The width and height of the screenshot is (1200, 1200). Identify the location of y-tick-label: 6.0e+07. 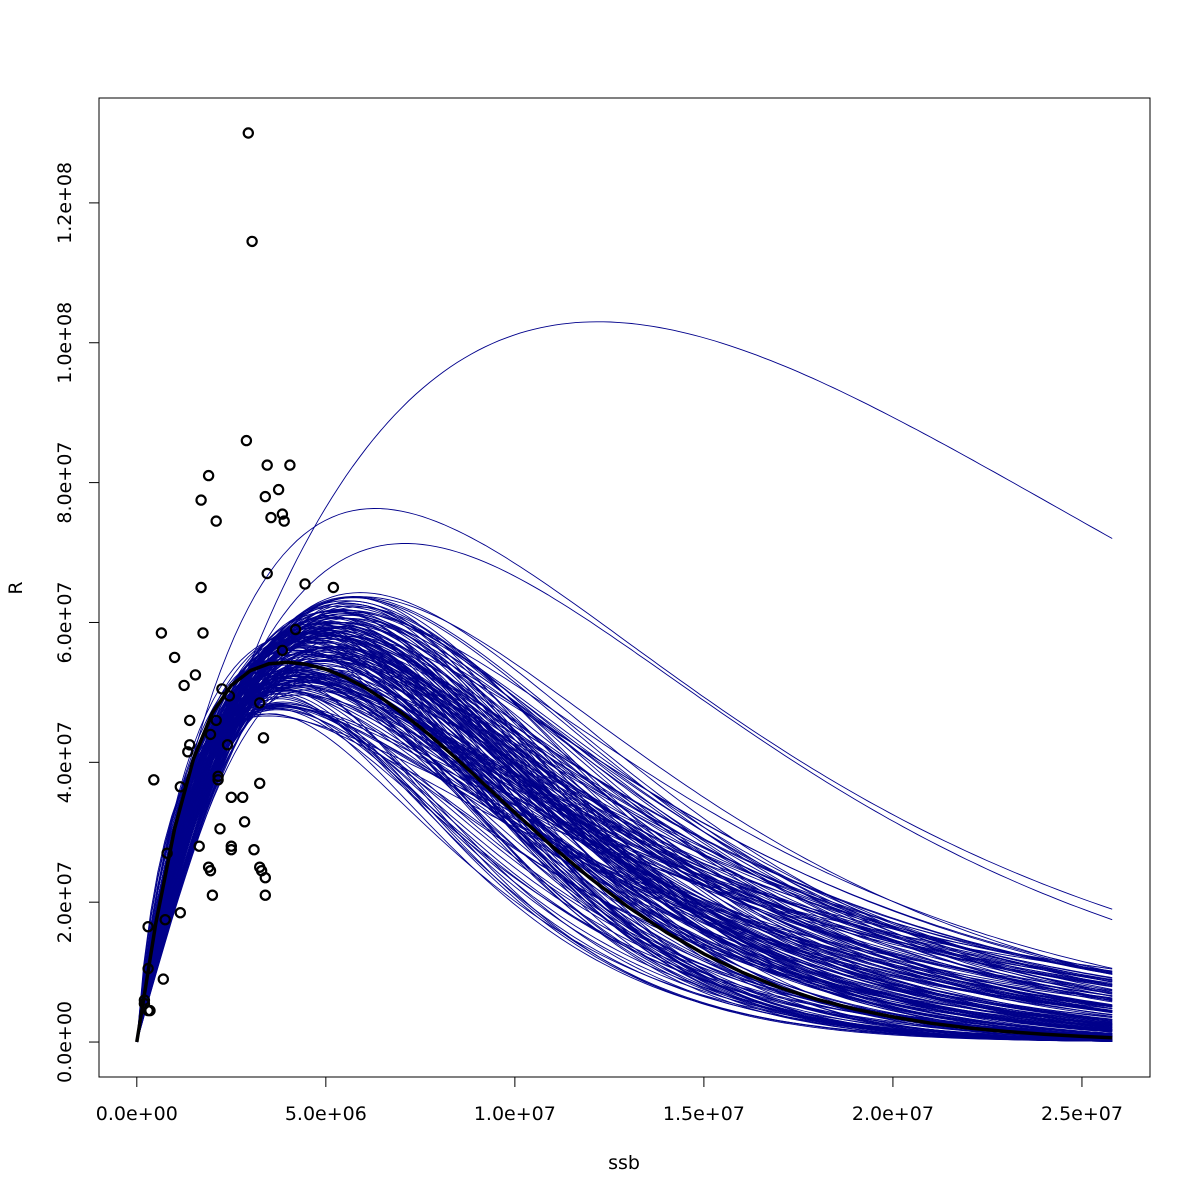
(65, 622).